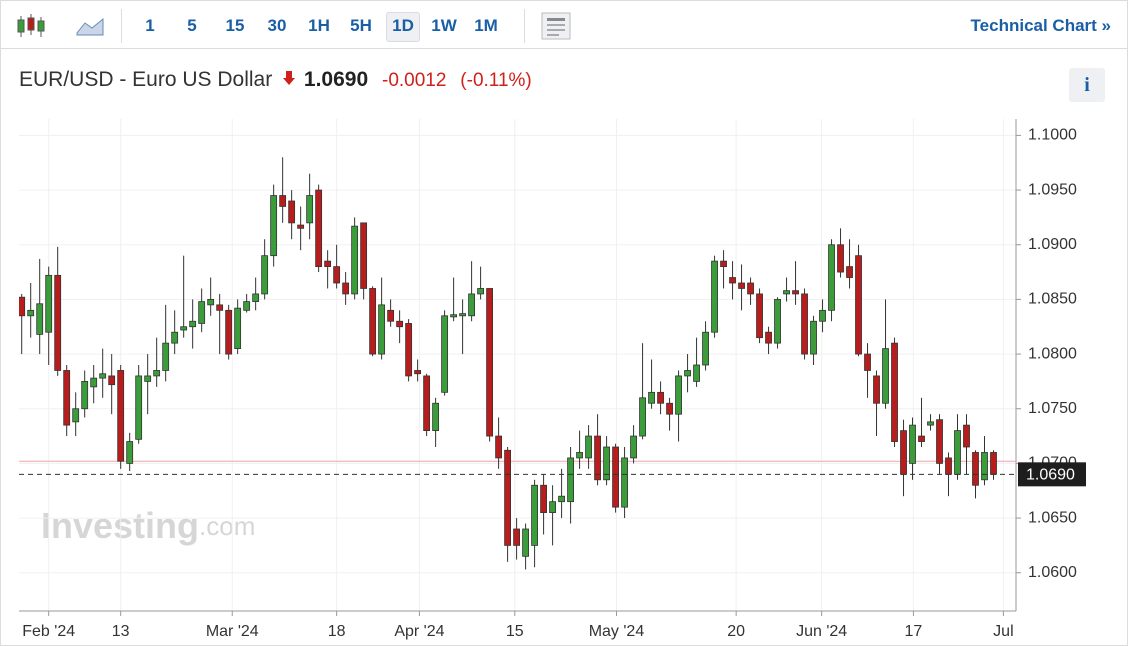 The height and width of the screenshot is (646, 1128). Describe the element at coordinates (1040, 25) in the screenshot. I see `technical-chart-link: Technical Chart »` at that location.